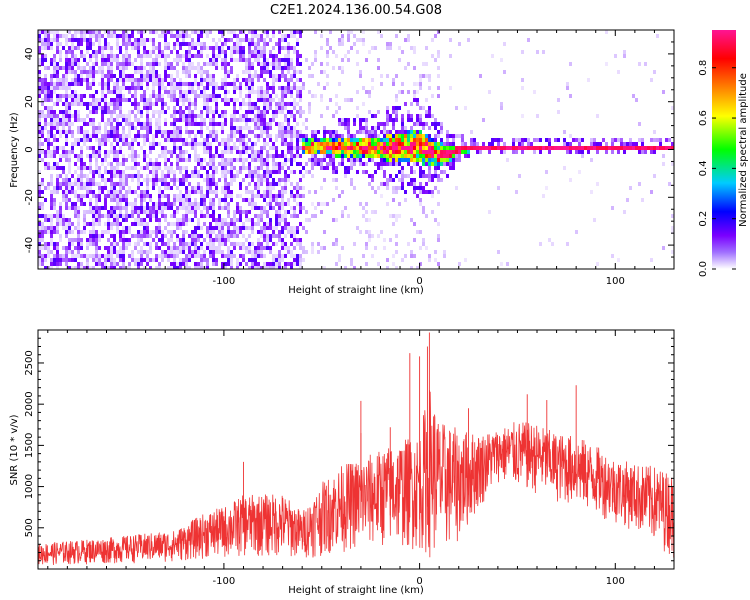 The height and width of the screenshot is (600, 750). Describe the element at coordinates (29, 149) in the screenshot. I see `spectrogram-ytick-label: 0` at that location.